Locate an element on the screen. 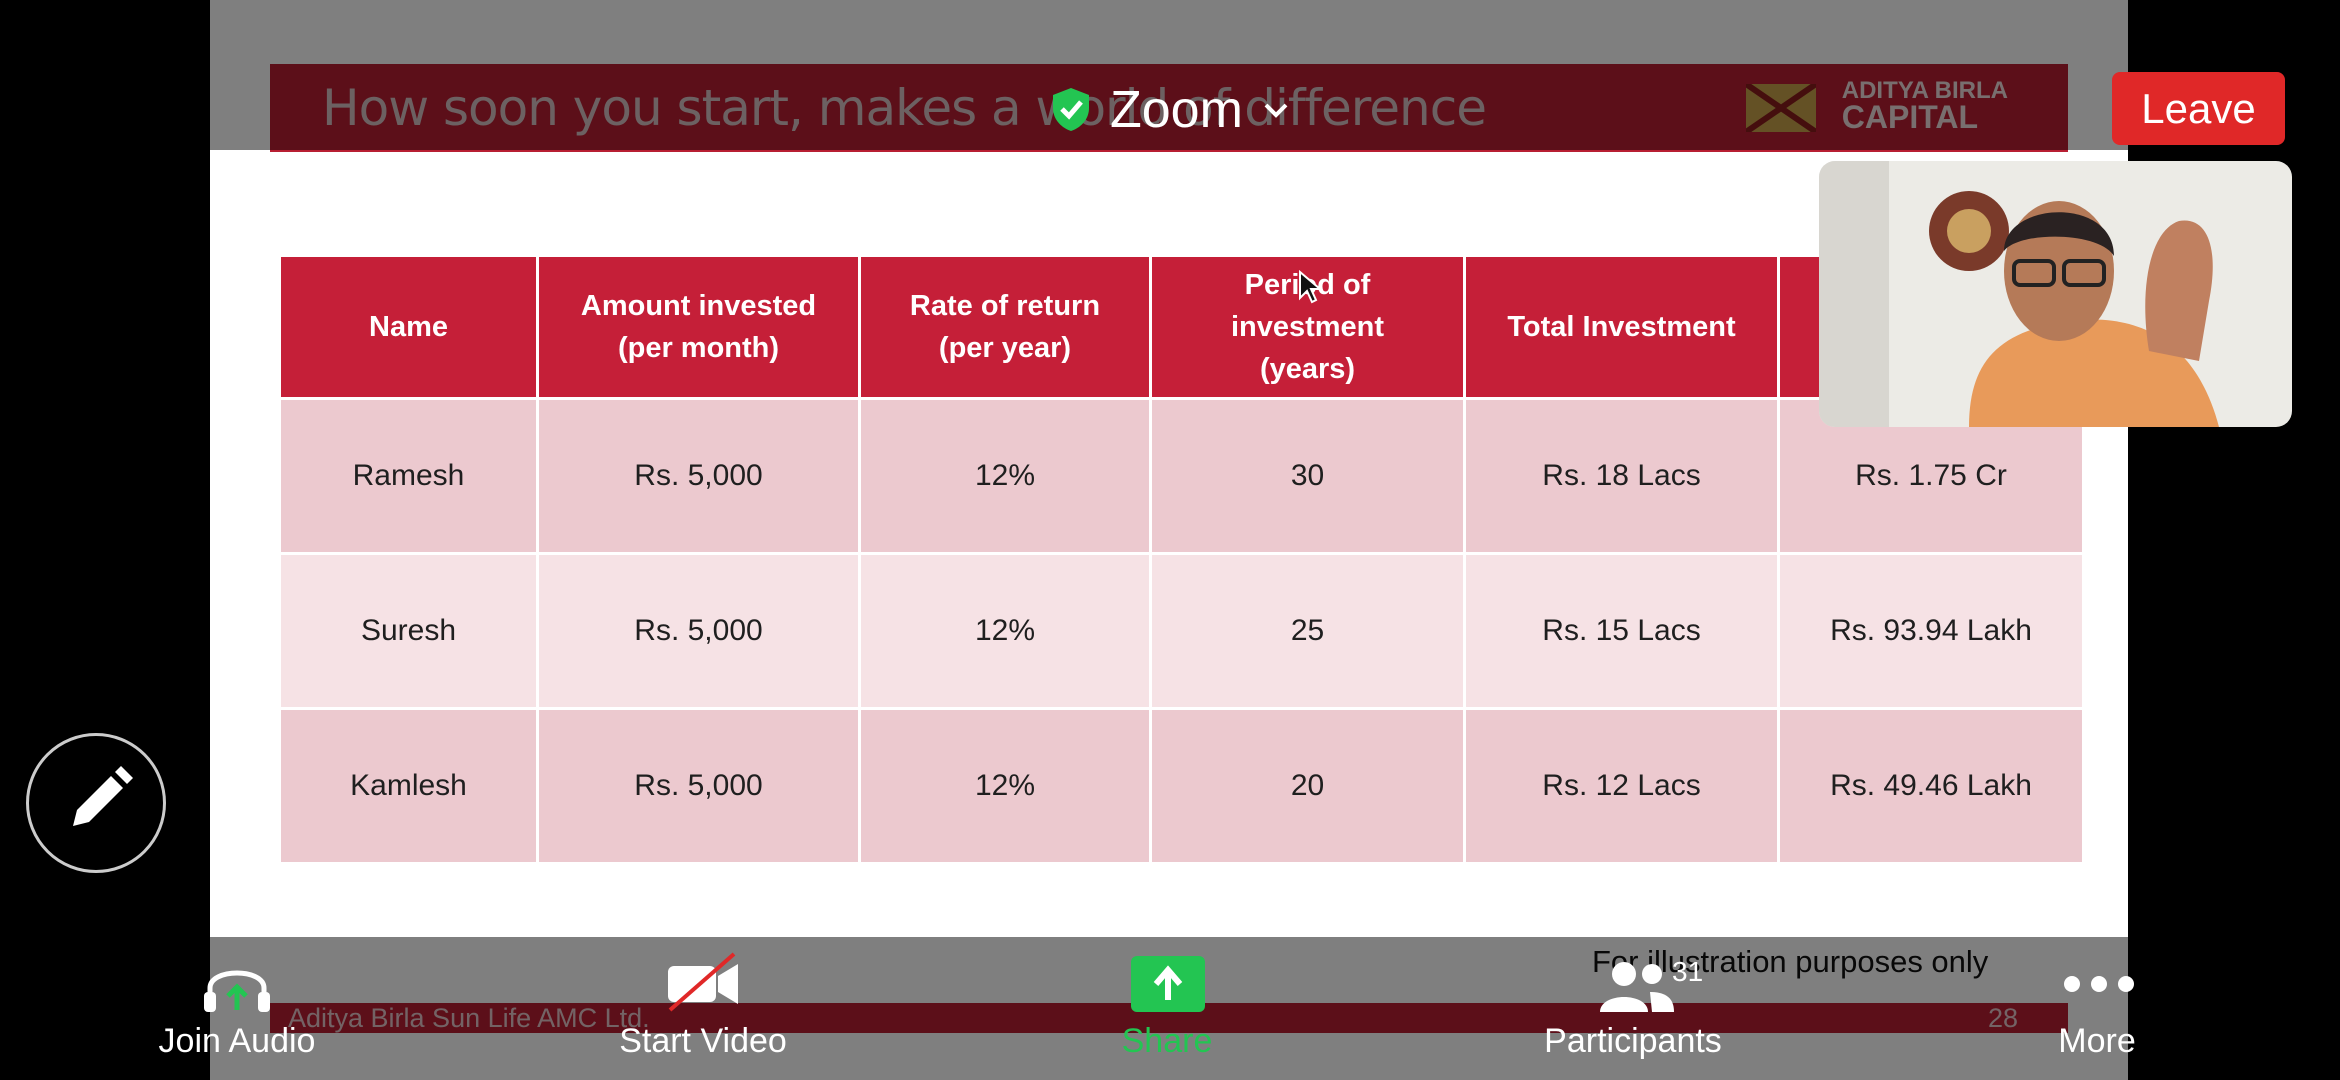 The height and width of the screenshot is (1080, 2340). dropdown-chevron is located at coordinates (1276, 110).